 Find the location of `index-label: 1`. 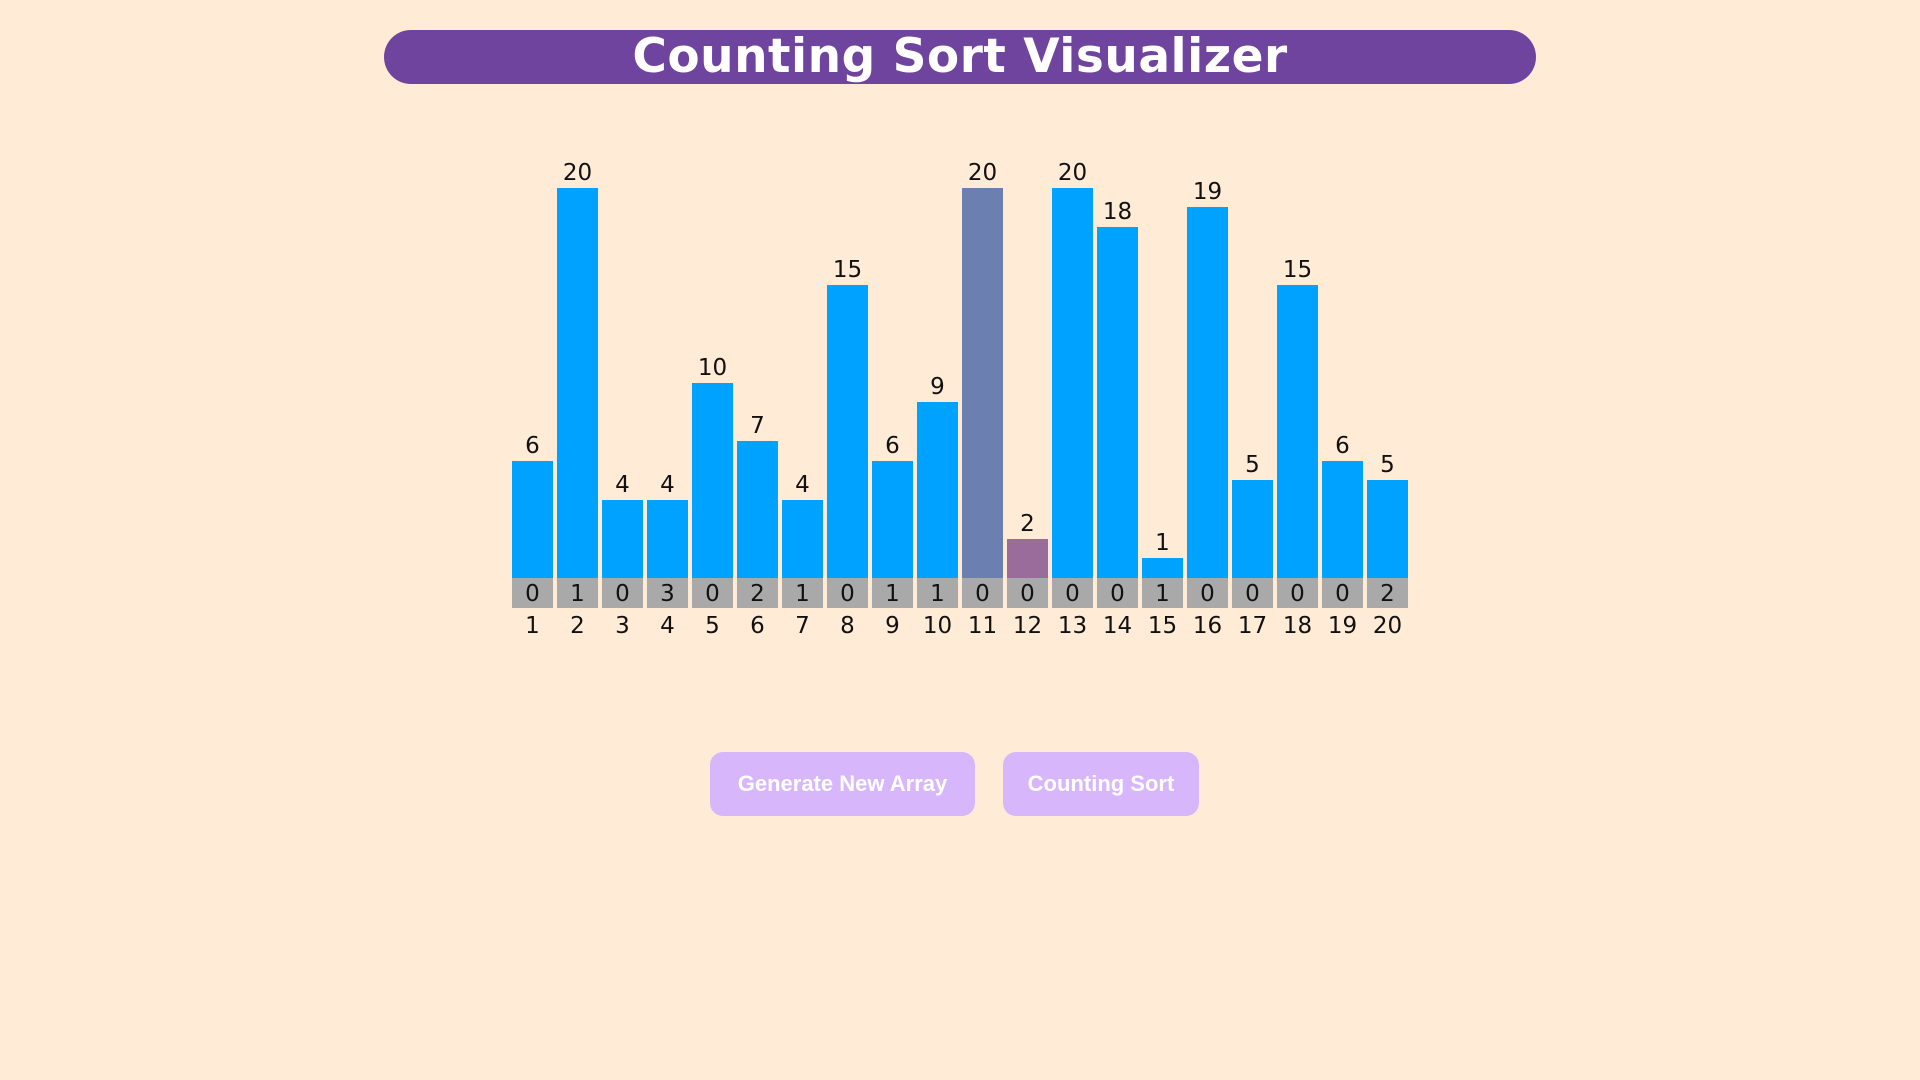

index-label: 1 is located at coordinates (532, 626).